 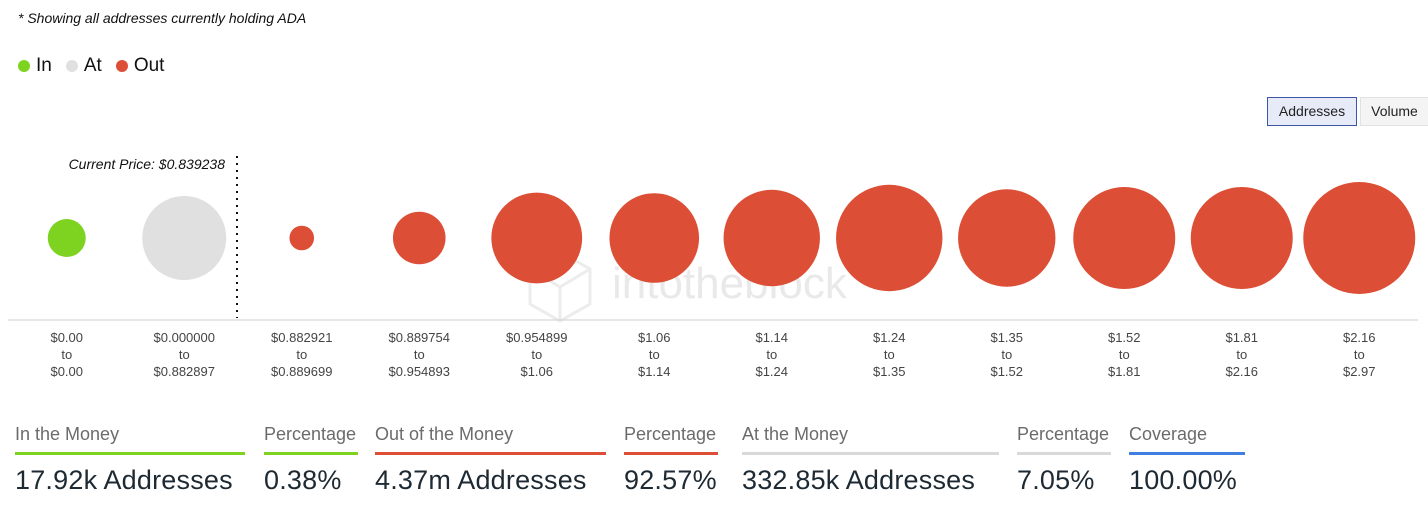 I want to click on x-tick-label-11-0: $2.16, so click(x=1359, y=337).